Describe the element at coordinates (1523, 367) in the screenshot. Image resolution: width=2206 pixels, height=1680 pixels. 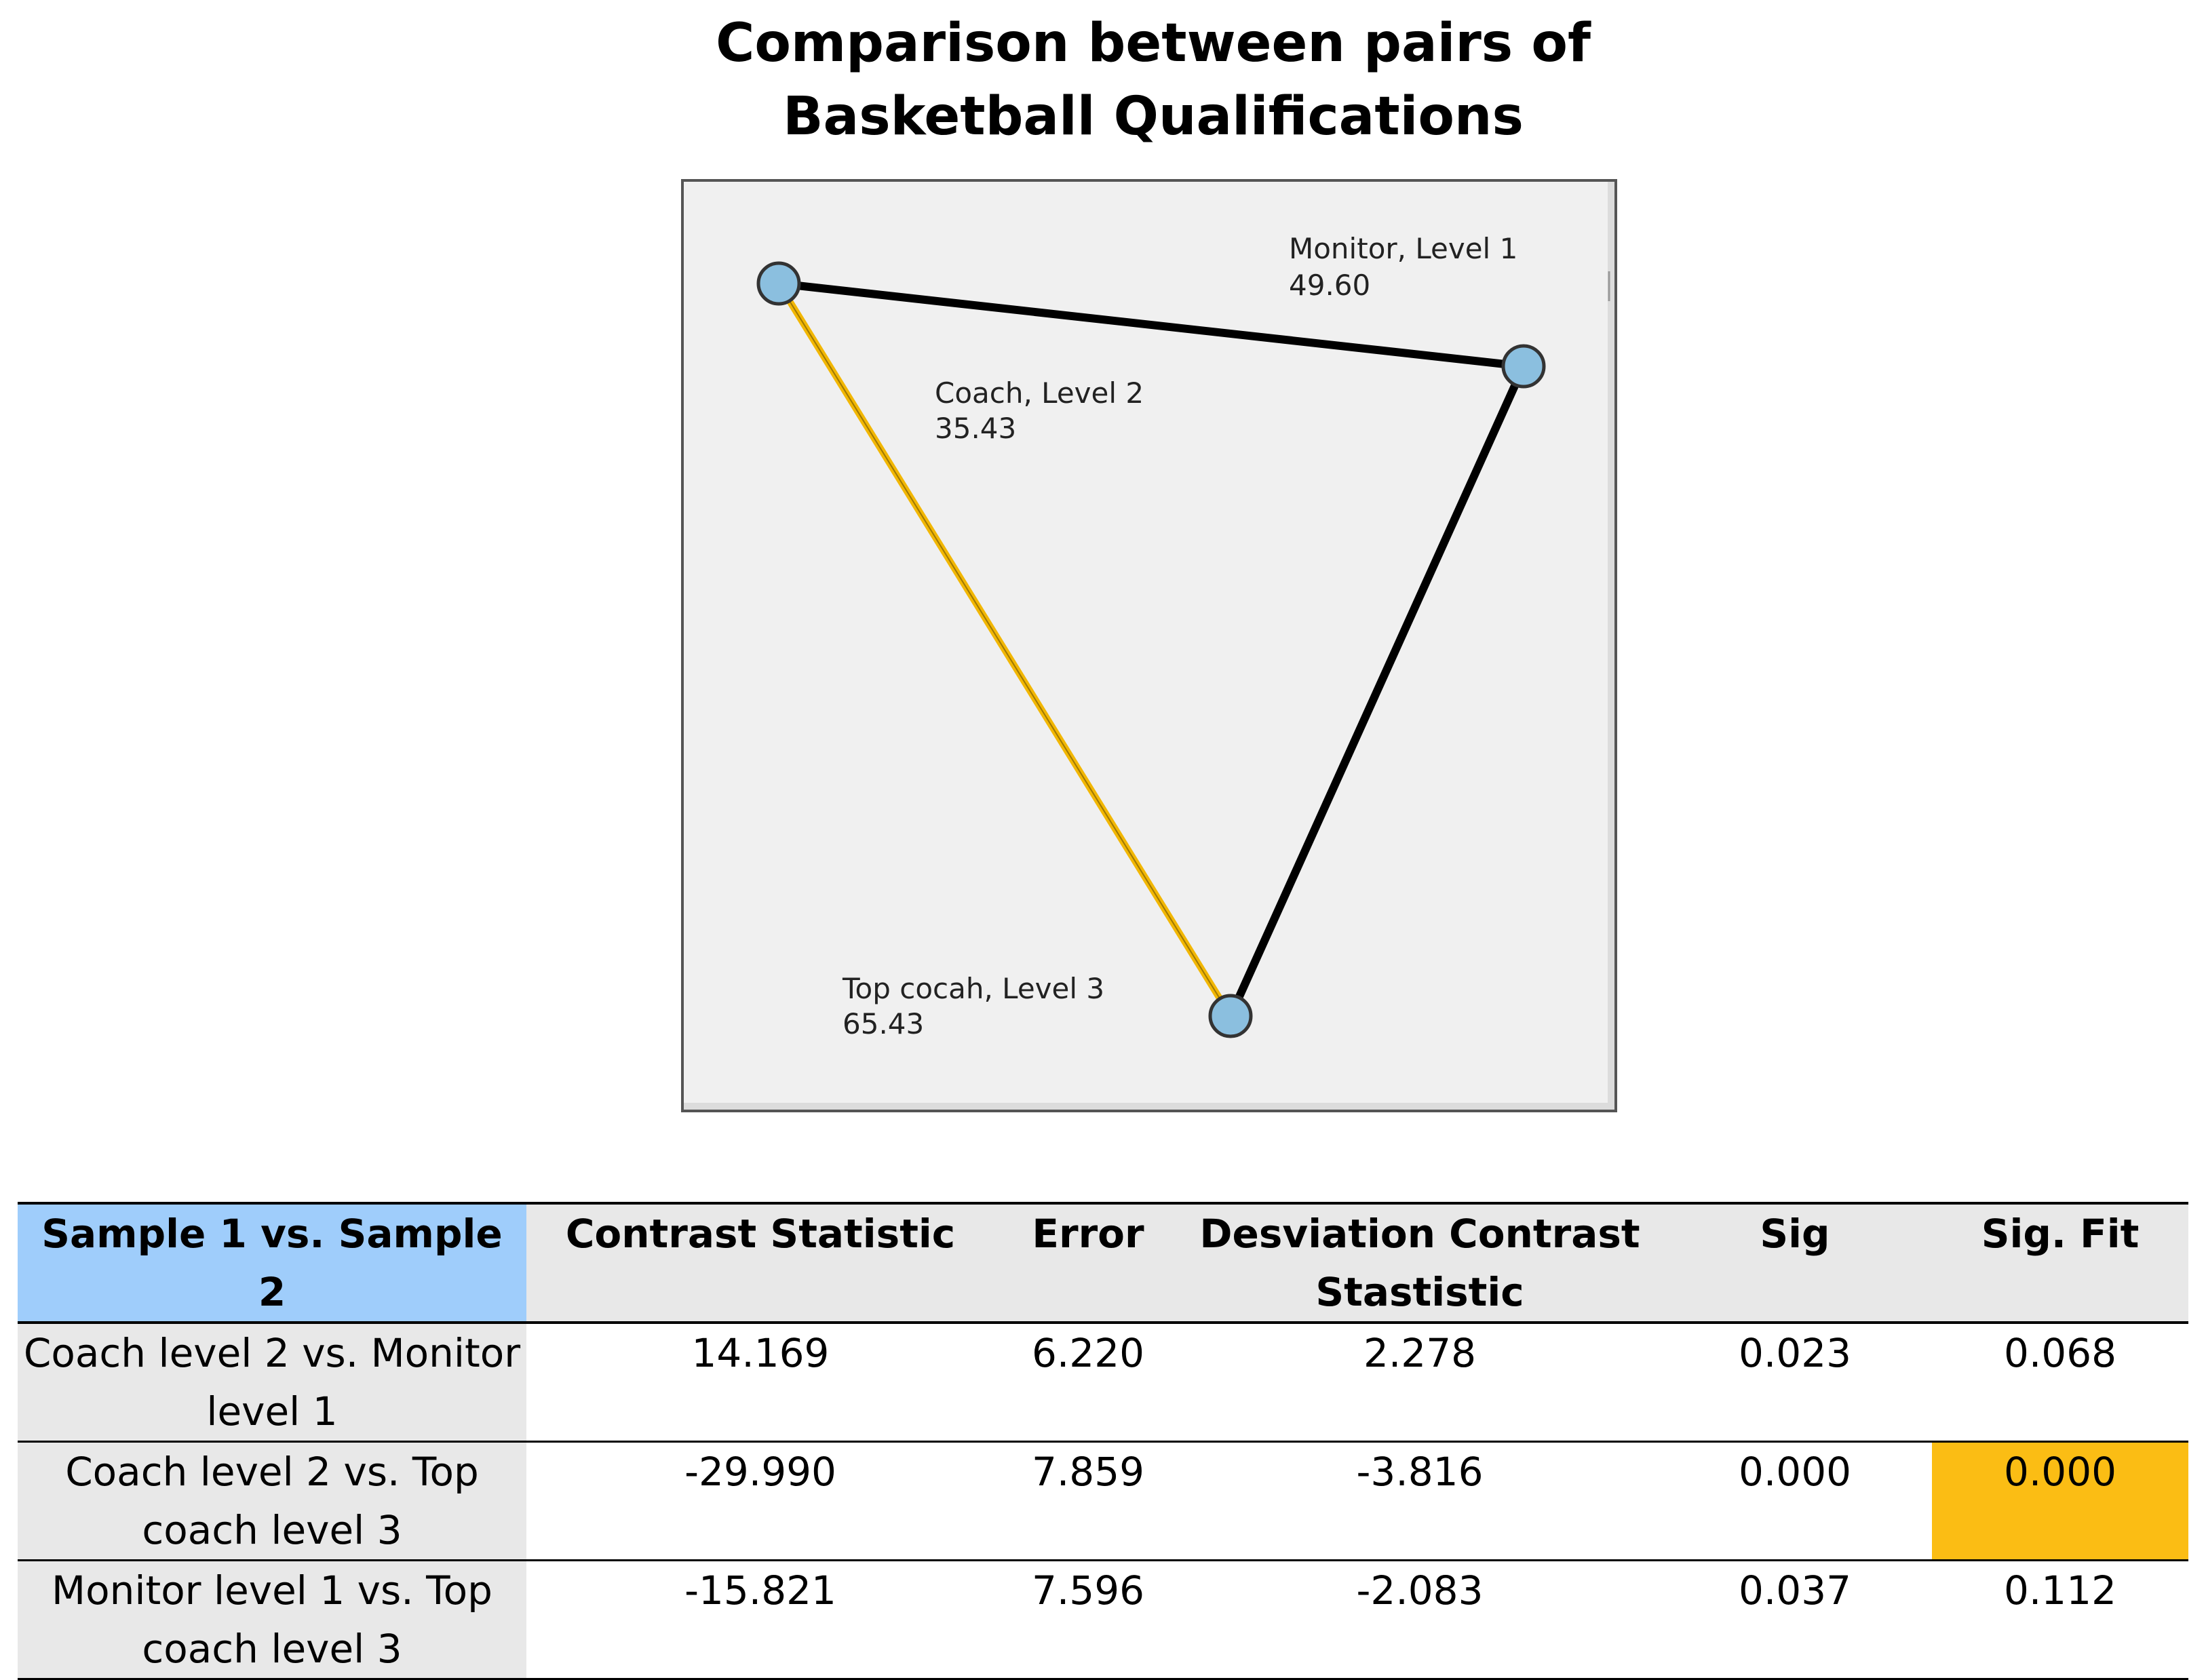
I see `node-monitor` at that location.